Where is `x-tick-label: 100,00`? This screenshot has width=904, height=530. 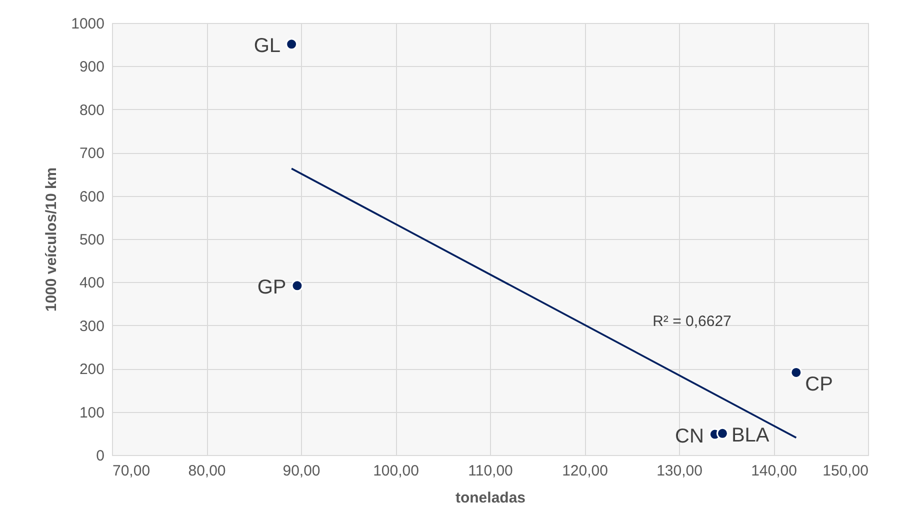
x-tick-label: 100,00 is located at coordinates (396, 471).